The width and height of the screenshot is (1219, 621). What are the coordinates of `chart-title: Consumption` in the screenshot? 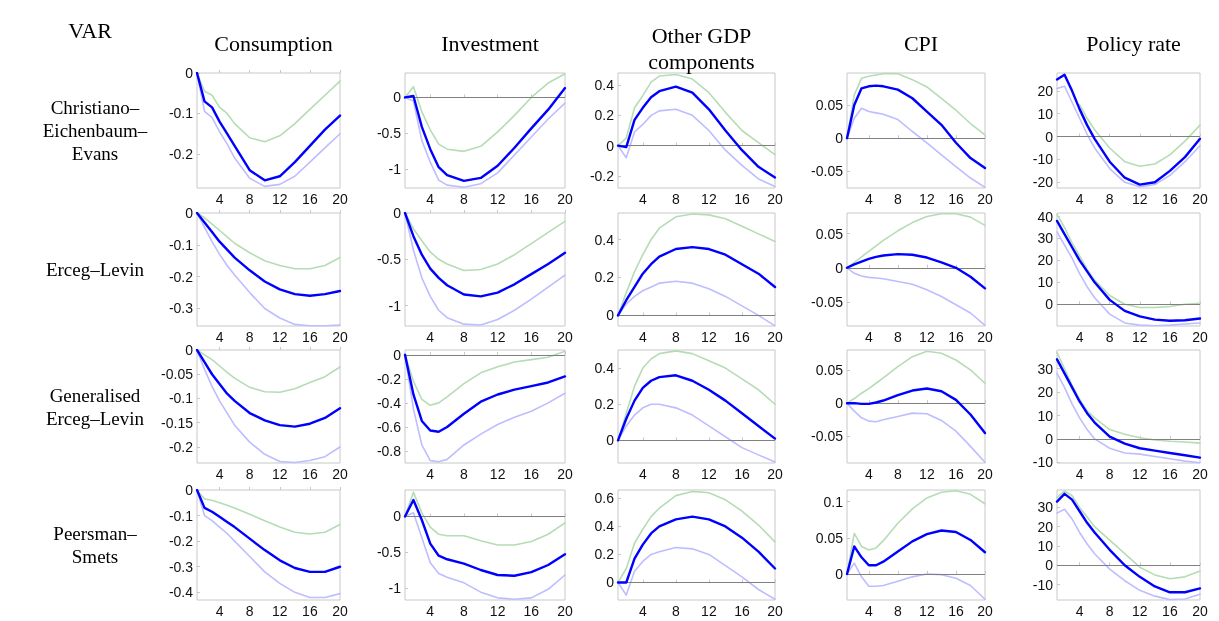 It's located at (273, 43).